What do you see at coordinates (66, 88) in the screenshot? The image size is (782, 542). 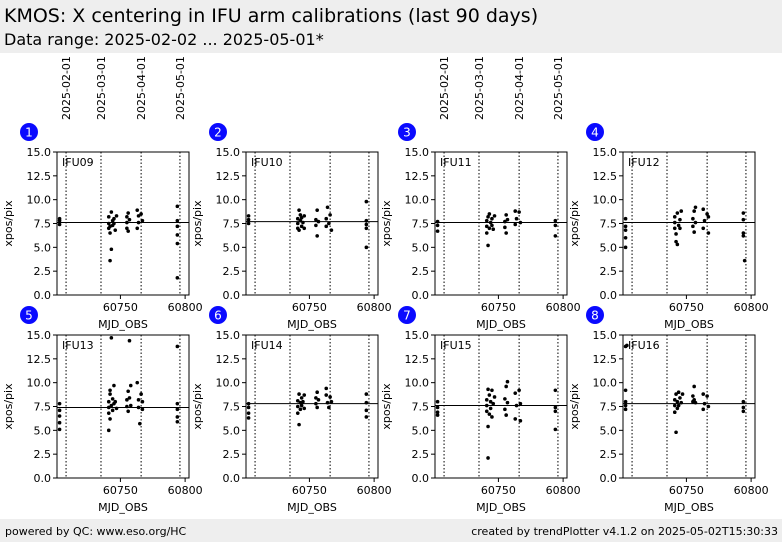 I see `date-label: 2025-02-01` at bounding box center [66, 88].